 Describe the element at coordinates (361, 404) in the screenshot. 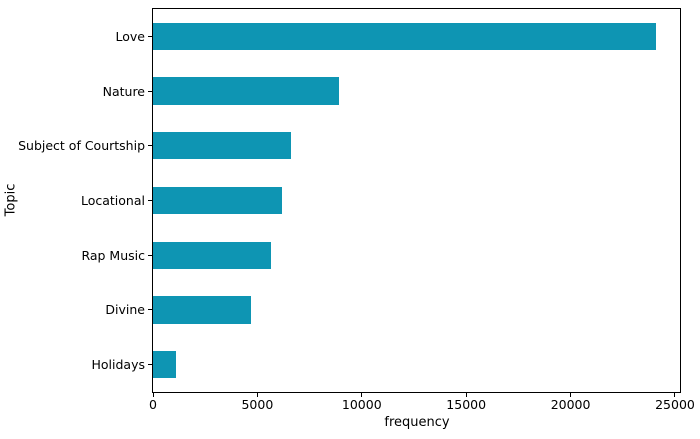

I see `x-tick-label-10000: 10000` at that location.